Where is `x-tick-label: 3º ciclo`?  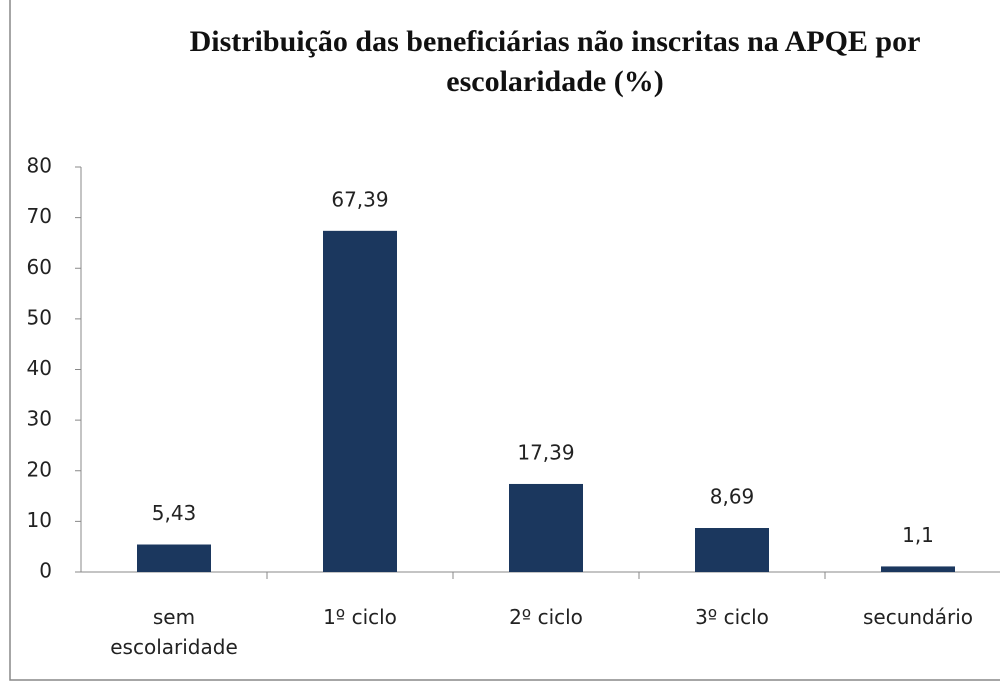
x-tick-label: 3º ciclo is located at coordinates (732, 617).